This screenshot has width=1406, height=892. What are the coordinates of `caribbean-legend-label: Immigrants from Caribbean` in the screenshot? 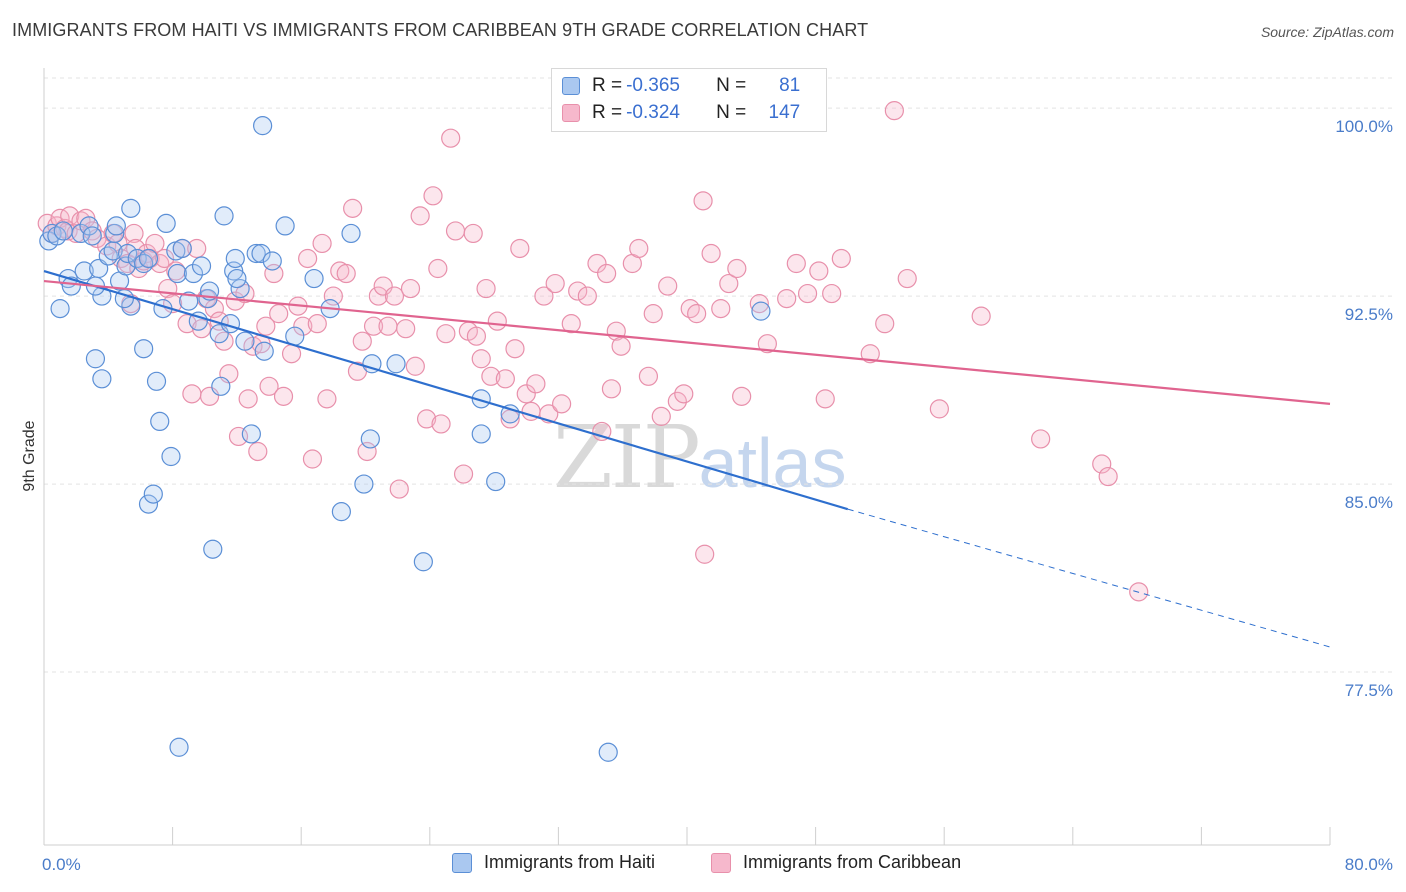 It's located at (852, 862).